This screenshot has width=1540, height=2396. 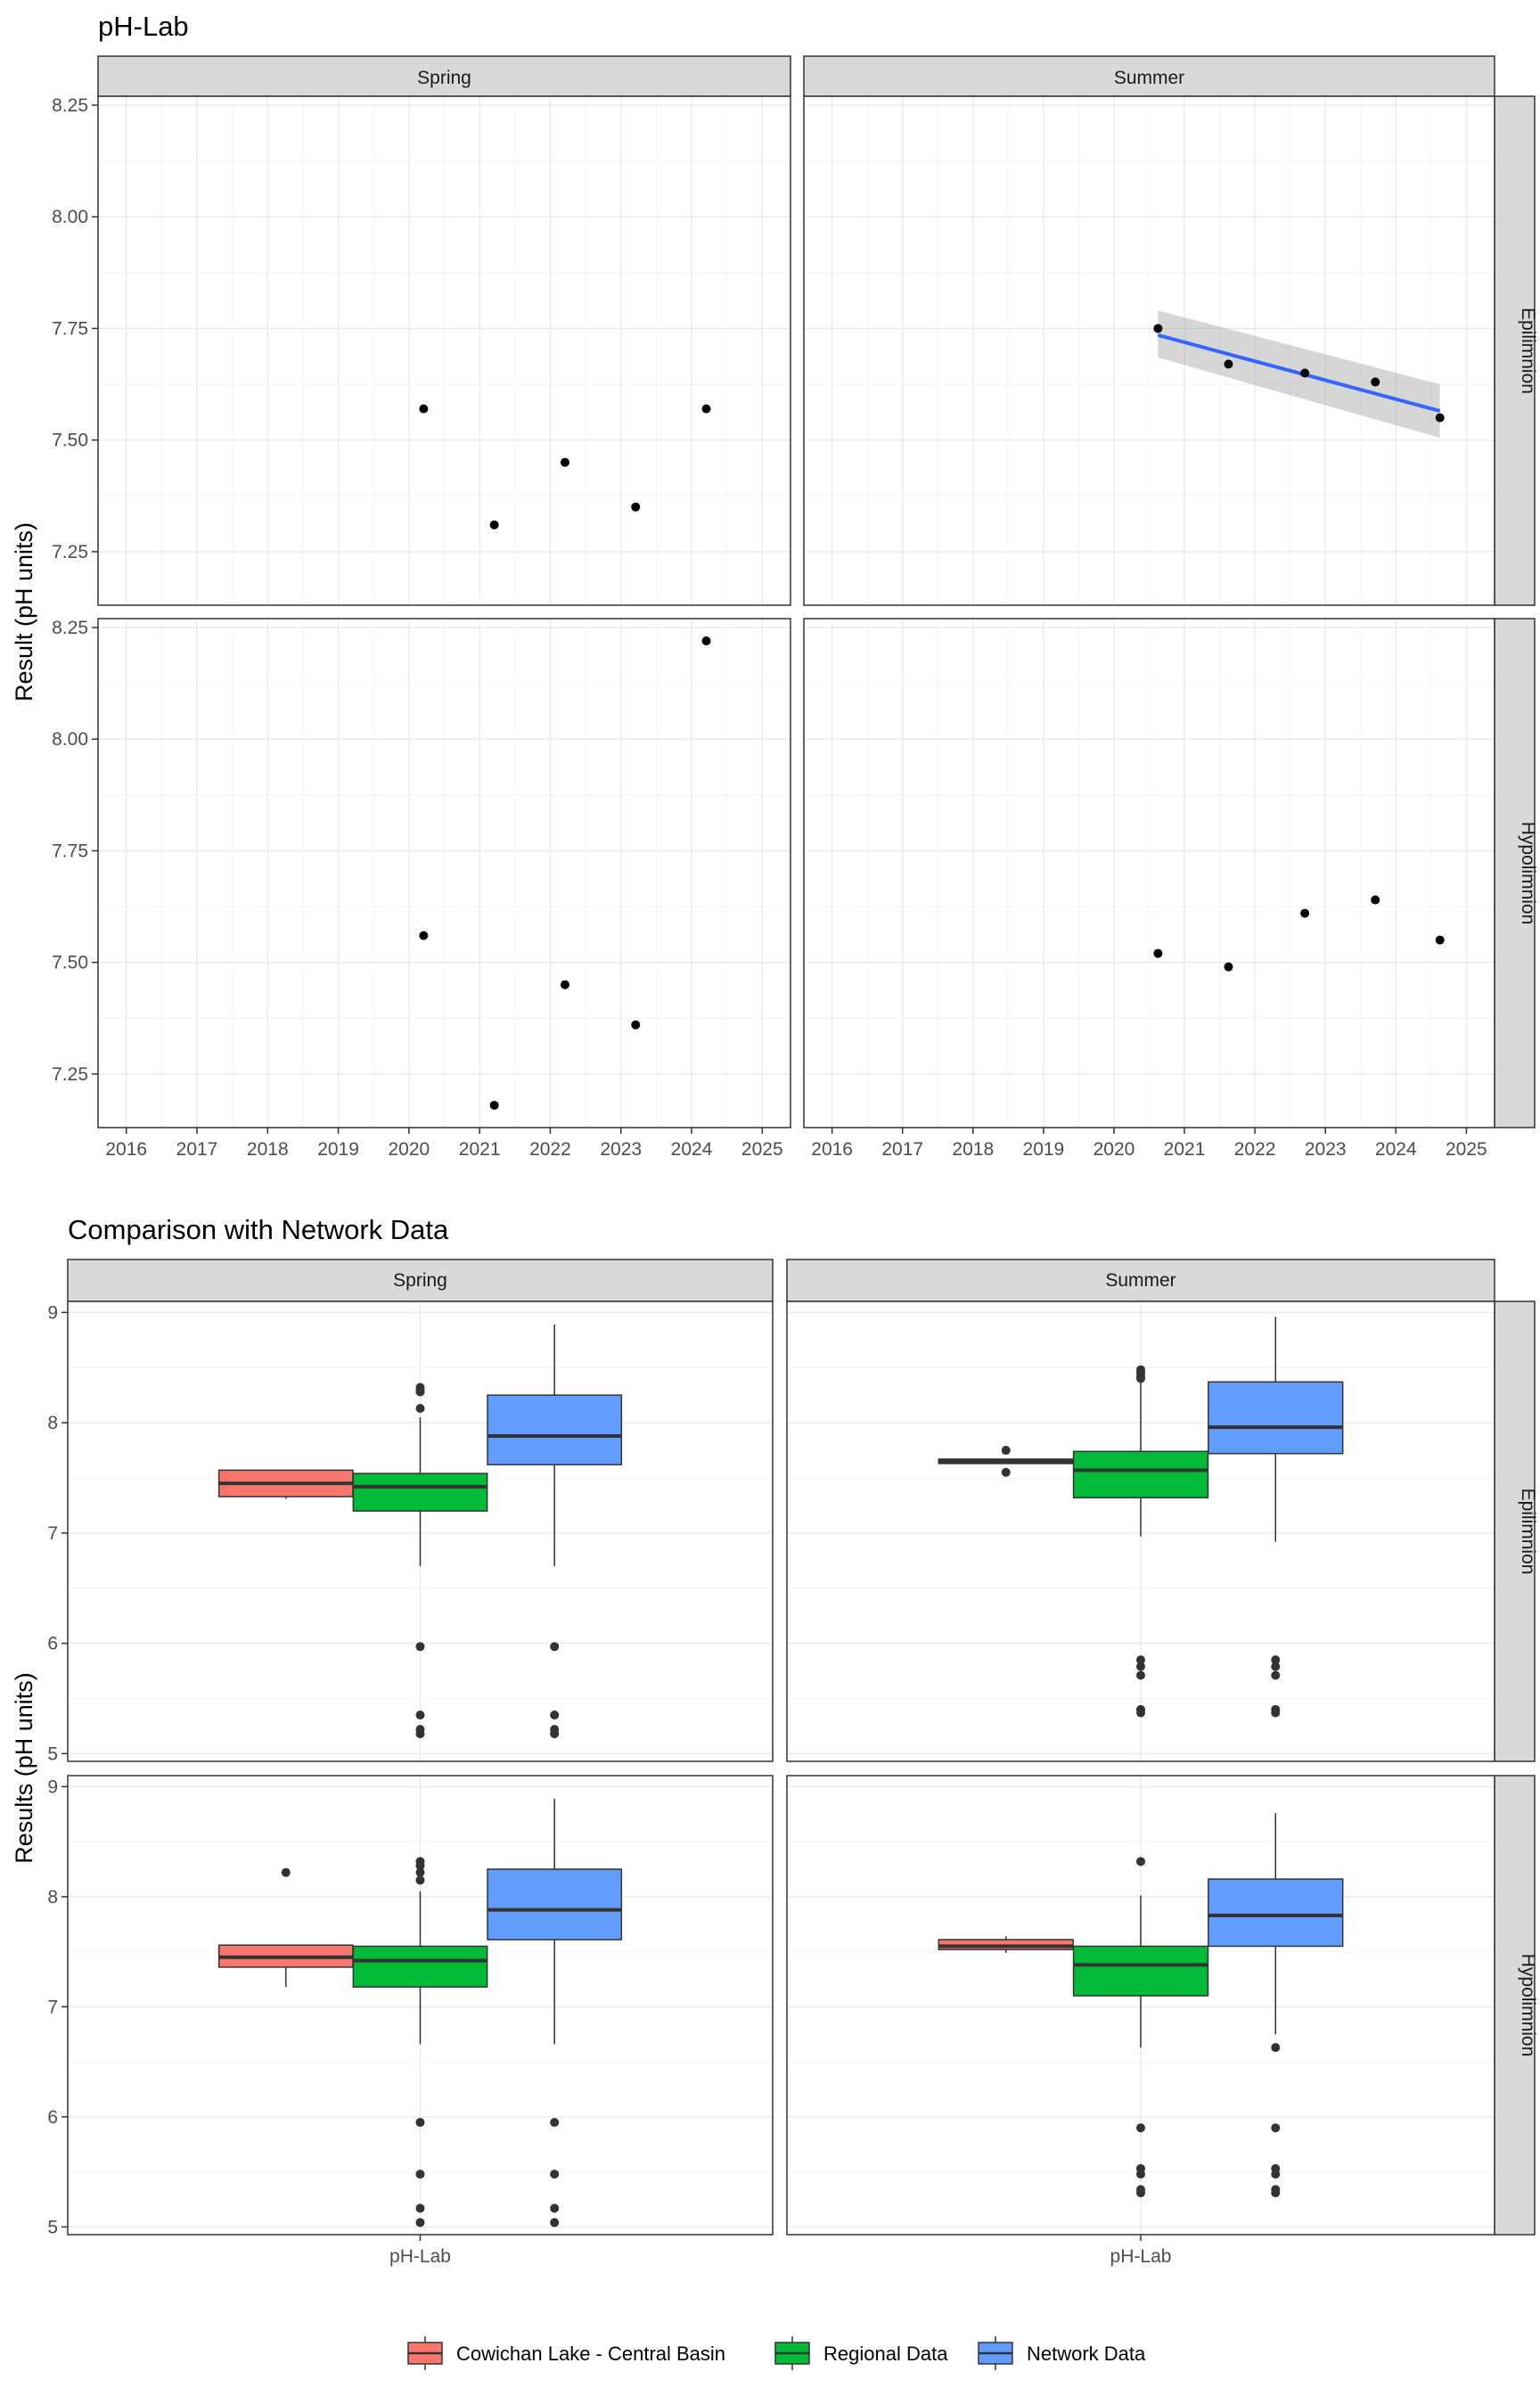 What do you see at coordinates (52, 1897) in the screenshot?
I see `y-tick-label: 8` at bounding box center [52, 1897].